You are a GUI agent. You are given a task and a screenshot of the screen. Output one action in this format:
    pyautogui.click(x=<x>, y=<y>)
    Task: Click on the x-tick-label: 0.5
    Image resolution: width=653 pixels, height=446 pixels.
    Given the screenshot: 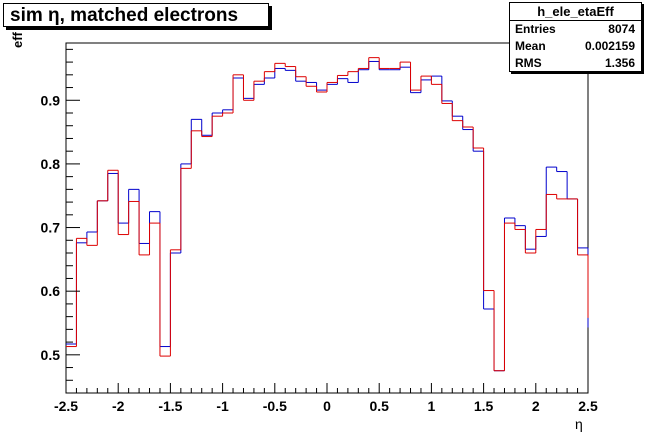 What is the action you would take?
    pyautogui.click(x=379, y=406)
    